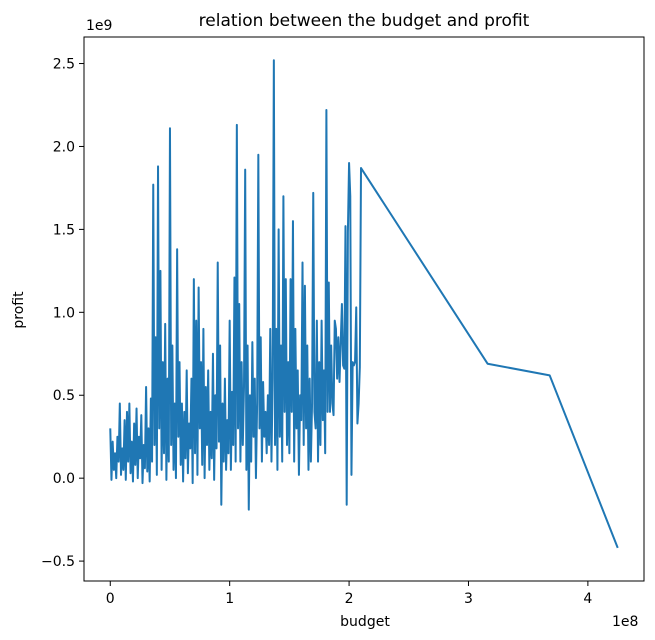 This screenshot has height=640, width=655. Describe the element at coordinates (625, 622) in the screenshot. I see `x-offset-label: 1e8` at that location.